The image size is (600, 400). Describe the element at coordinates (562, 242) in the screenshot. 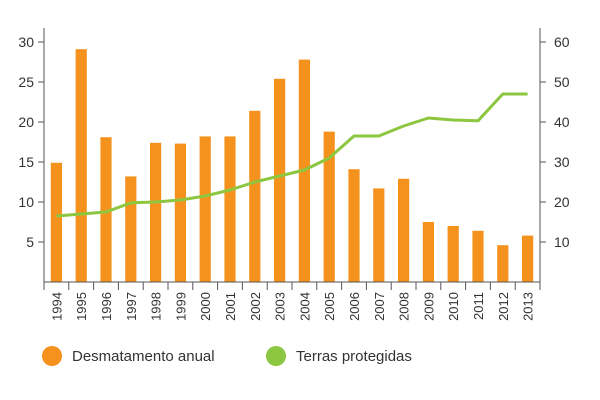

I see `right-tick-label: 10` at that location.